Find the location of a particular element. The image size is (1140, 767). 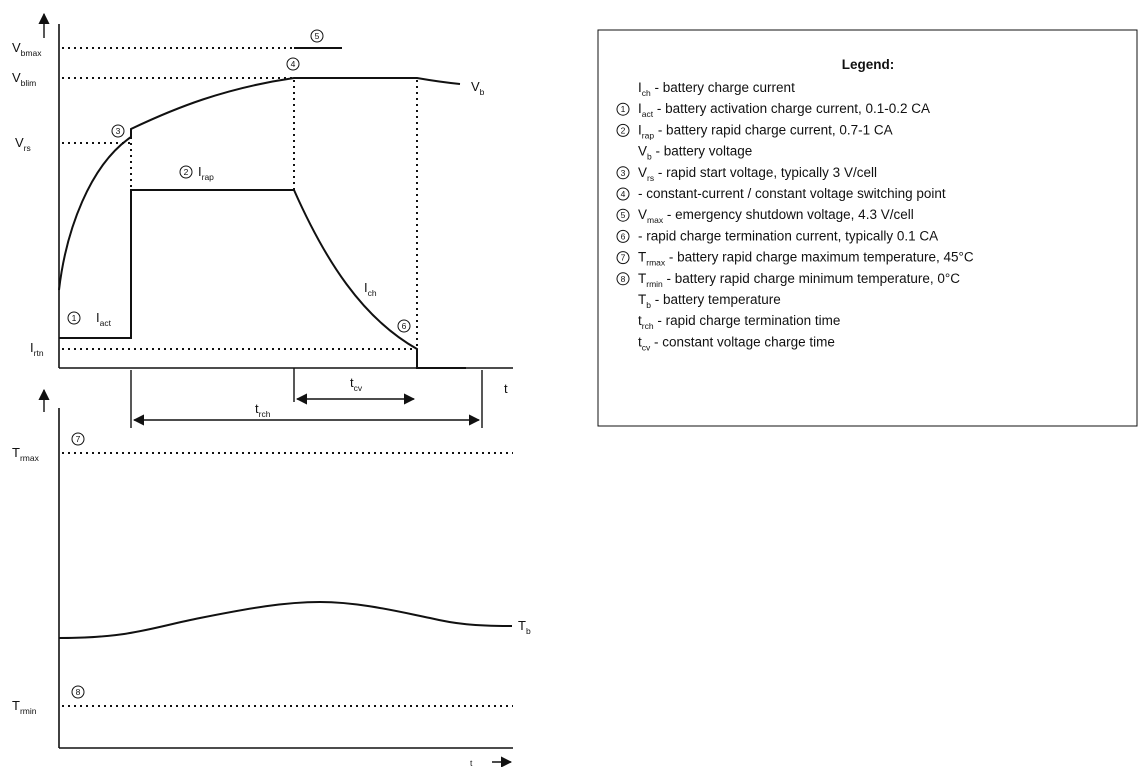

svg-text: 4 is located at coordinates (293, 64).